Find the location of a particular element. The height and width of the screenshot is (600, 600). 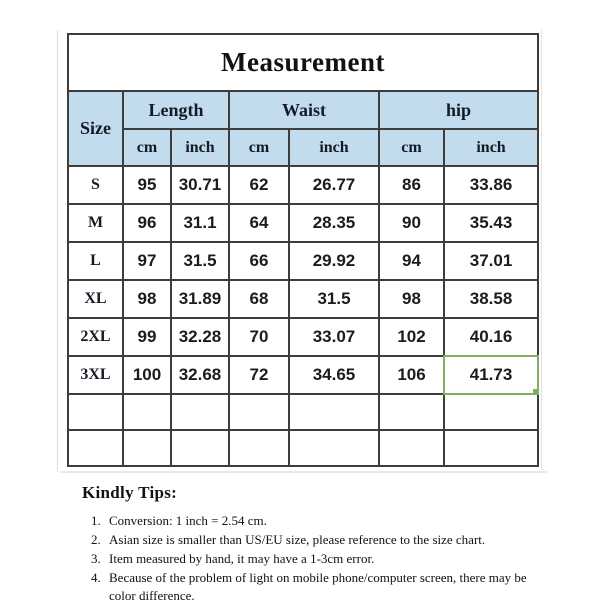

column-group-hip: hip is located at coordinates (458, 110).